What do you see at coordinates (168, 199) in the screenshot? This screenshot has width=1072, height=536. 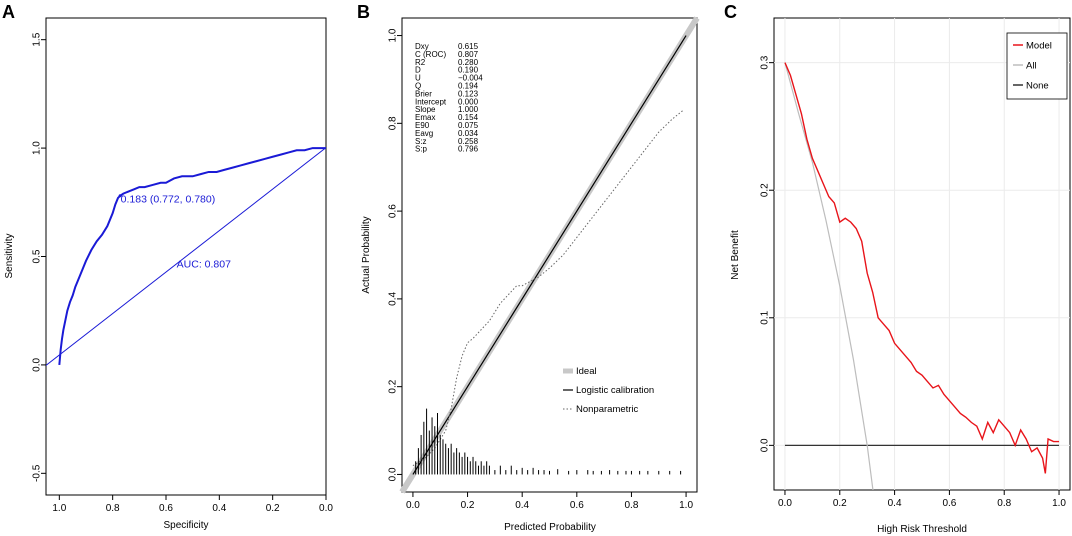 I see `roc-optimal-annotation: 0.183 (0.772, 0.780)` at bounding box center [168, 199].